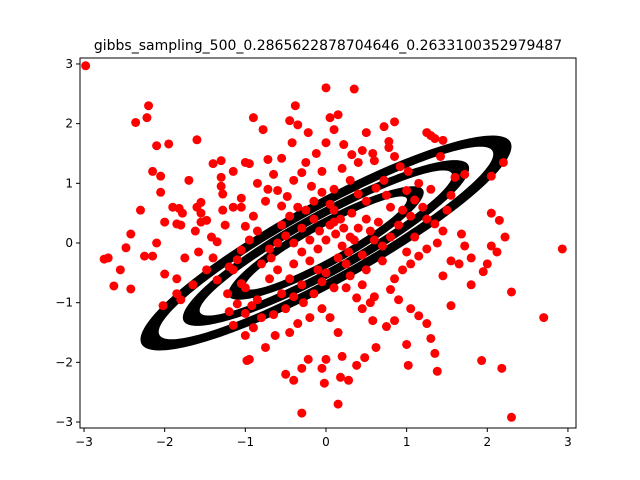 The height and width of the screenshot is (480, 640). Describe the element at coordinates (323, 438) in the screenshot. I see `x-axis: −3 −2 −1 0 1 2 3` at that location.